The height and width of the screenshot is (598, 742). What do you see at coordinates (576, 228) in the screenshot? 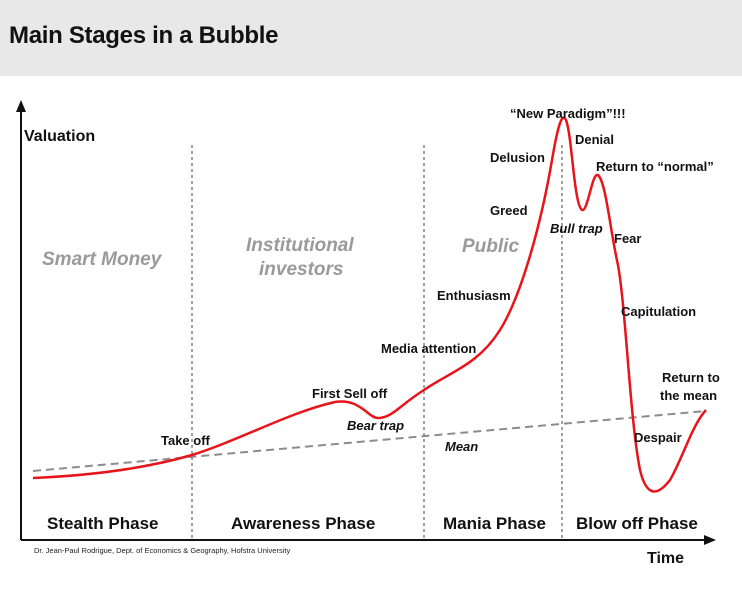
I see `label-bull-trap: Bull trap` at bounding box center [576, 228].